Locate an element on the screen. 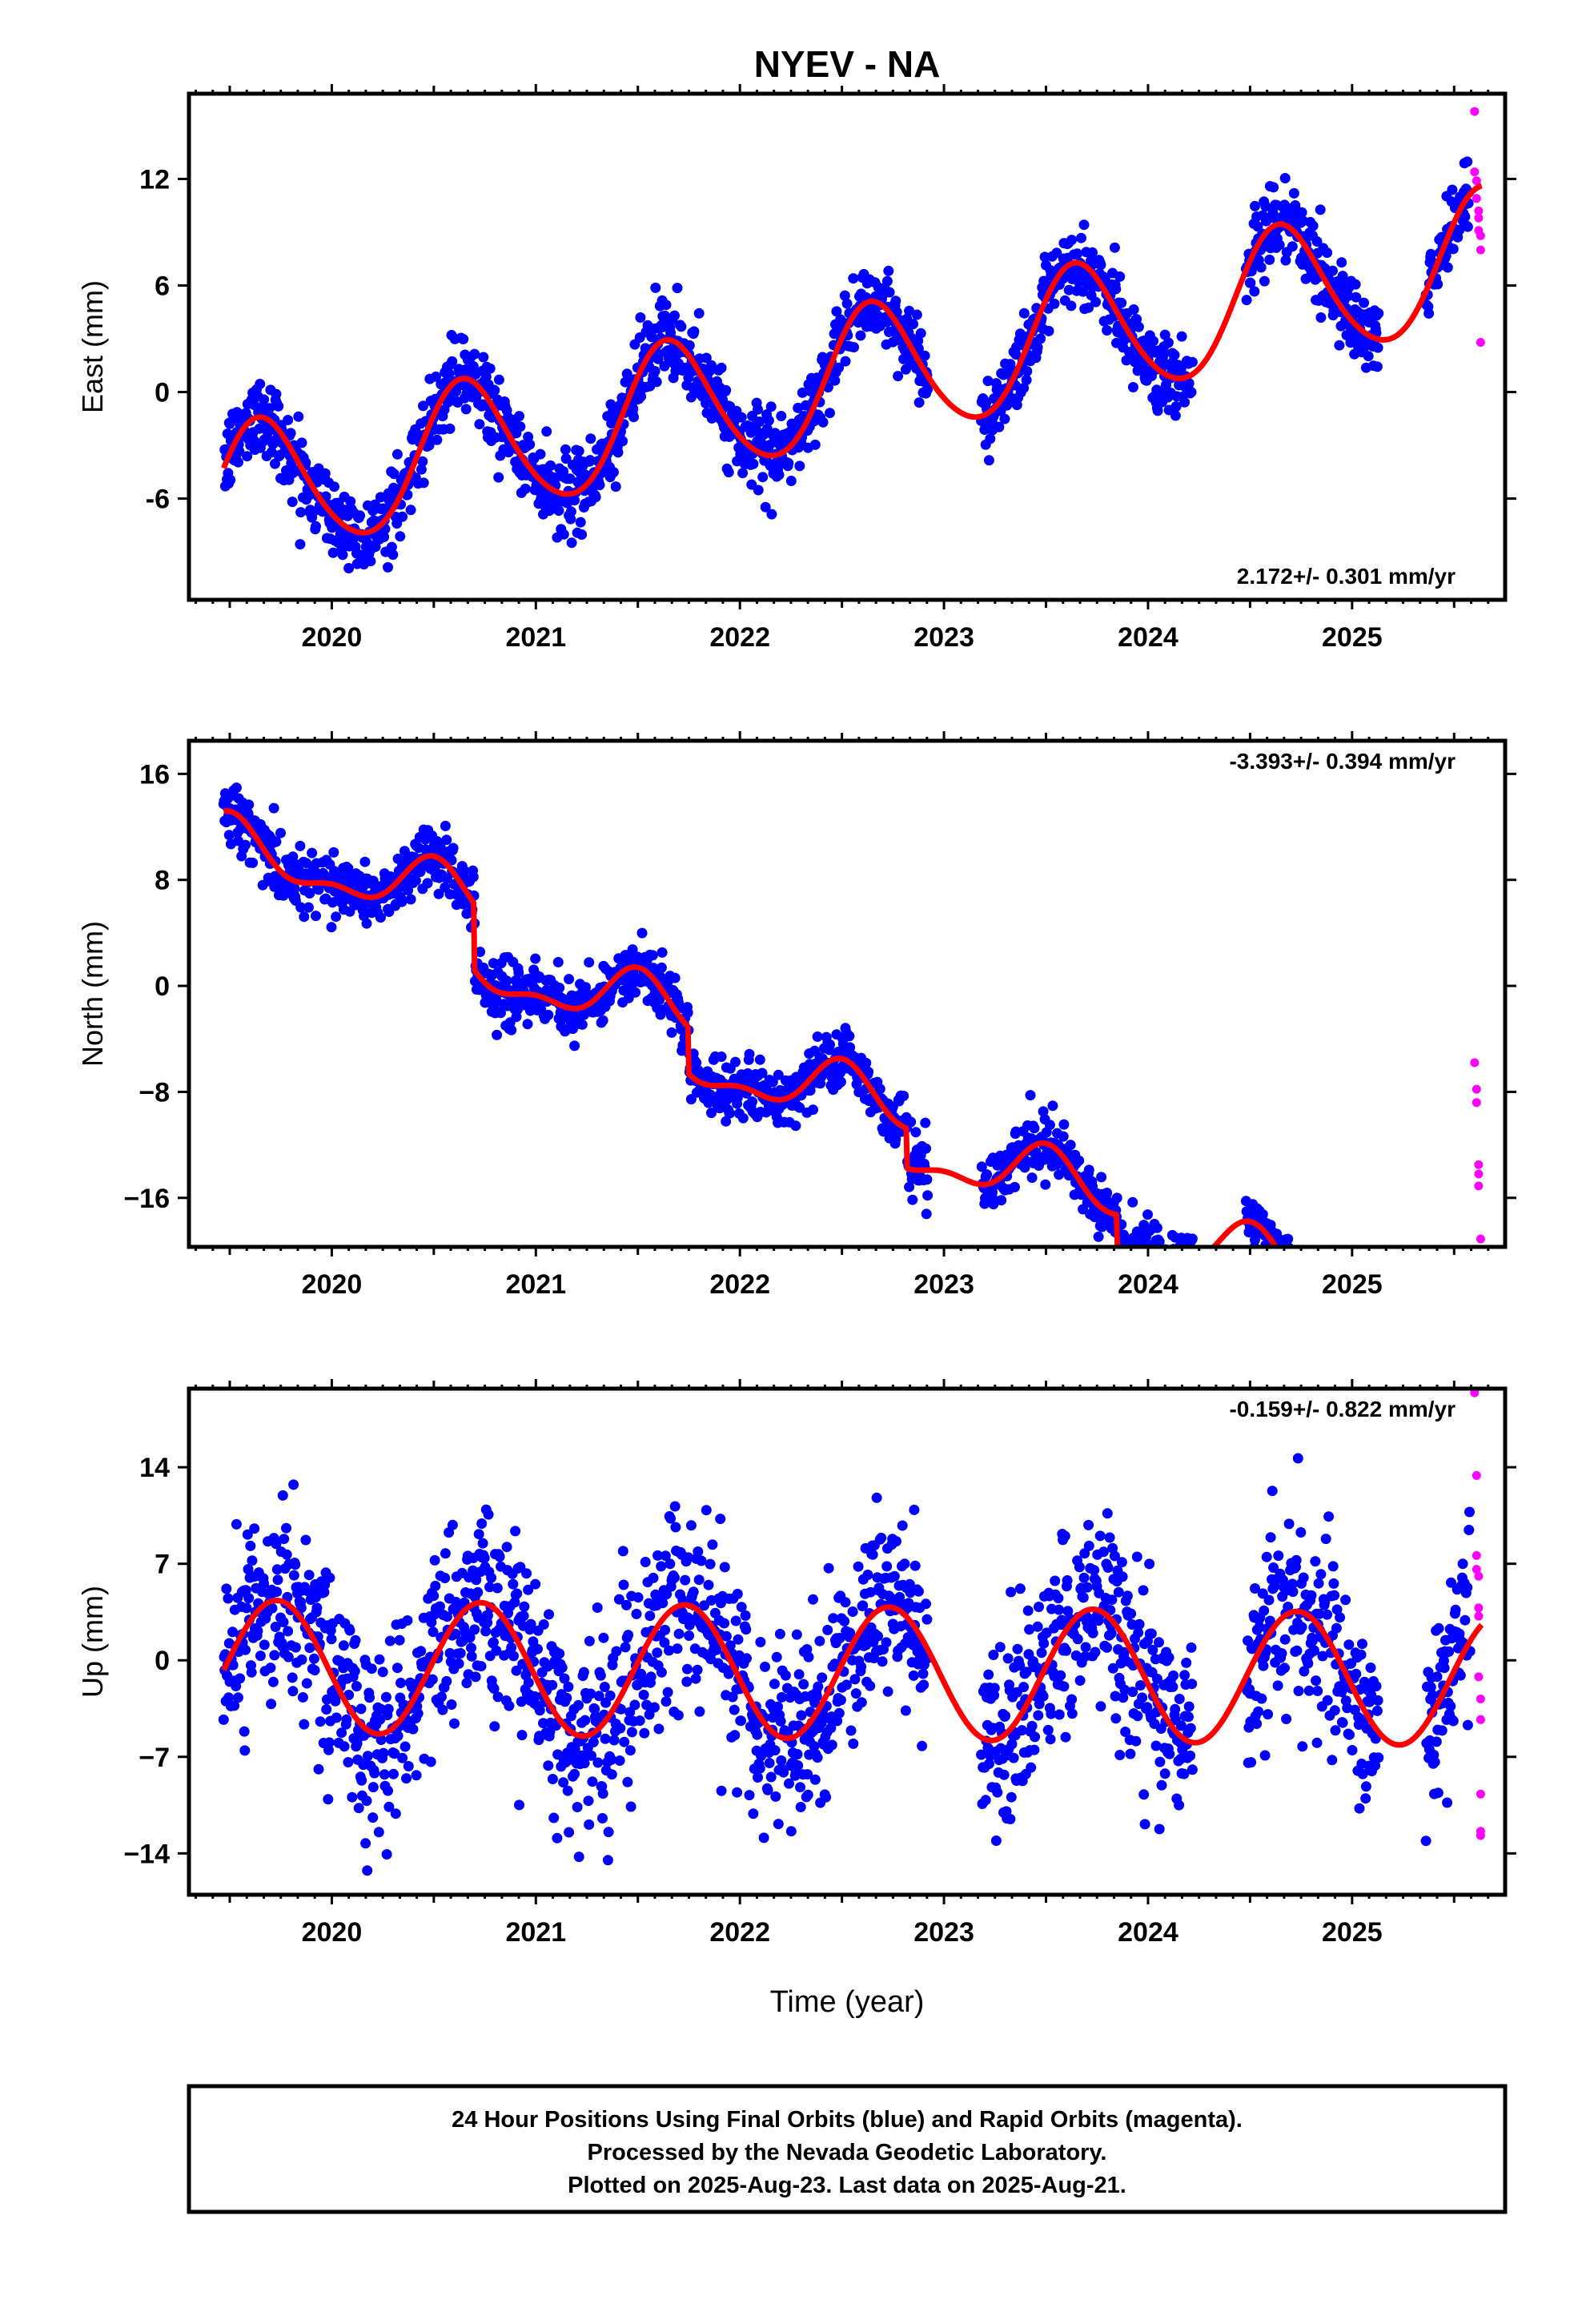 Image resolution: width=1582 pixels, height=2324 pixels. x-tick-label: 2022 is located at coordinates (739, 1284).